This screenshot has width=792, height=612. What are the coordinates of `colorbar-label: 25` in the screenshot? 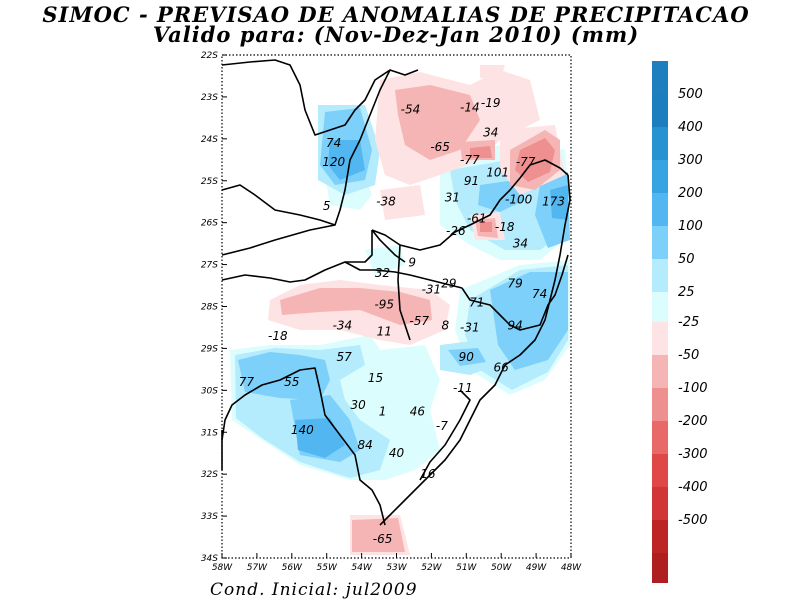 It's located at (686, 292).